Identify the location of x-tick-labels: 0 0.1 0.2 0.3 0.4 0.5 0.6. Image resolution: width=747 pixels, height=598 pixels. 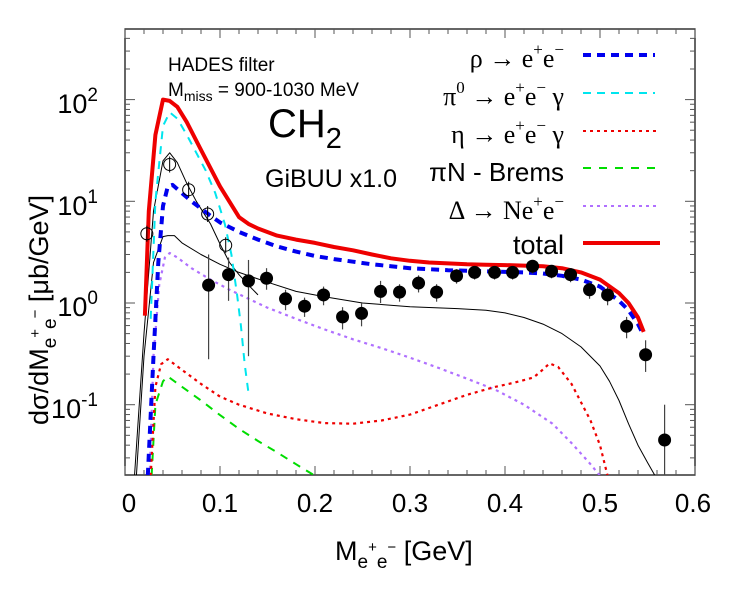
(416, 503).